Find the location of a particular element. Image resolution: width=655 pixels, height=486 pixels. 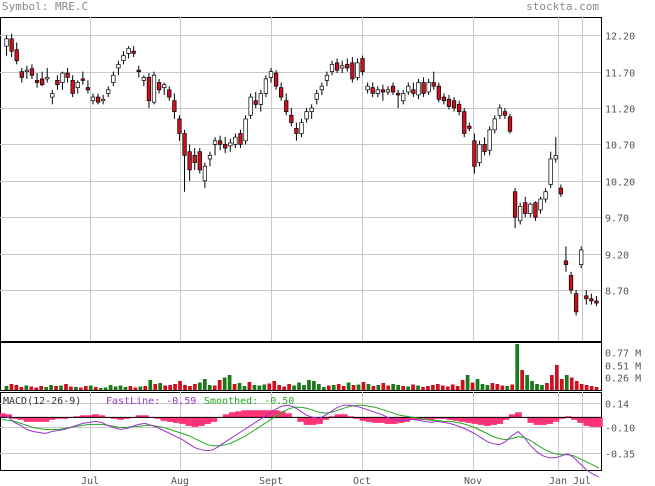

site-name: stockta.com is located at coordinates (562, 6).